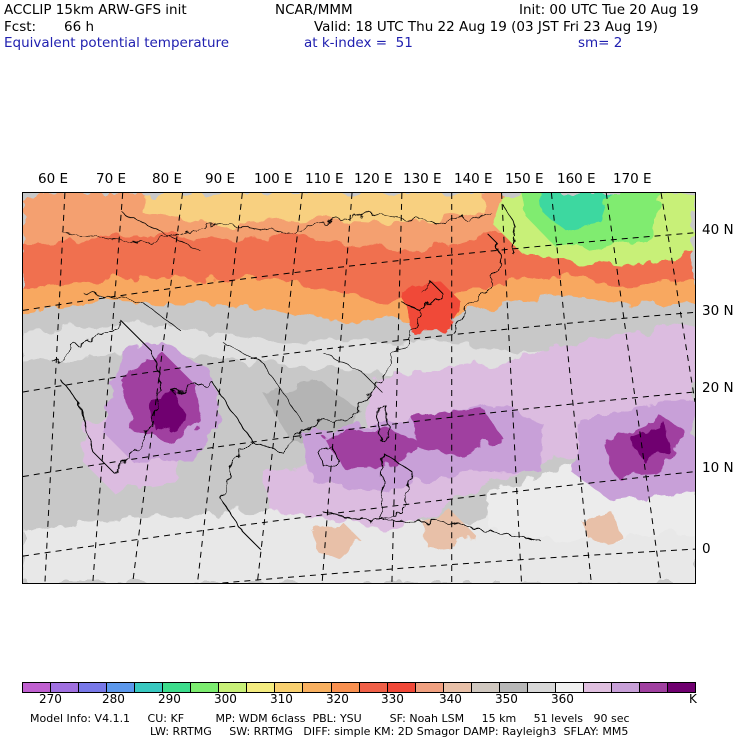 The width and height of the screenshot is (740, 740). Describe the element at coordinates (220, 179) in the screenshot. I see `lon-label: 90 E` at that location.